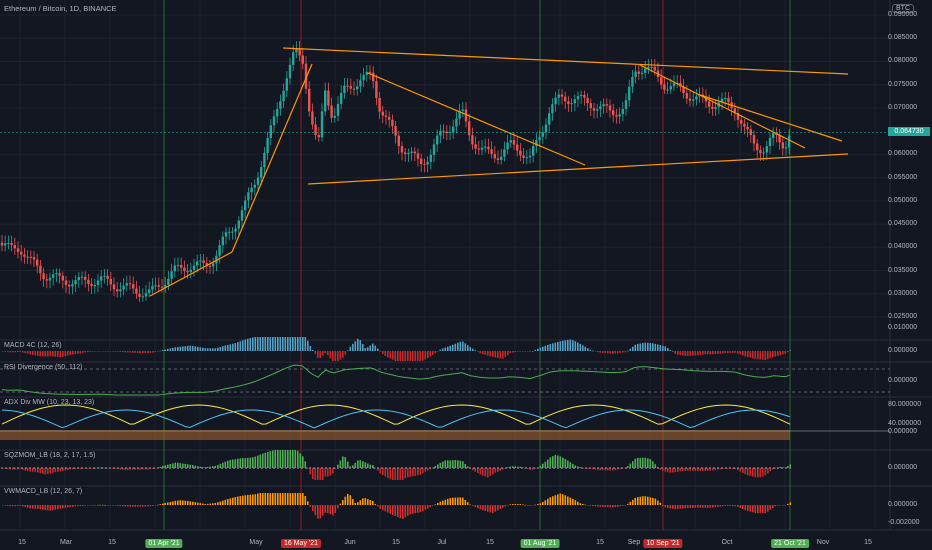 The height and width of the screenshot is (550, 932). I want to click on indicator-pane-label: ADX Div MW (10, 23, 13, 23), so click(49, 402).